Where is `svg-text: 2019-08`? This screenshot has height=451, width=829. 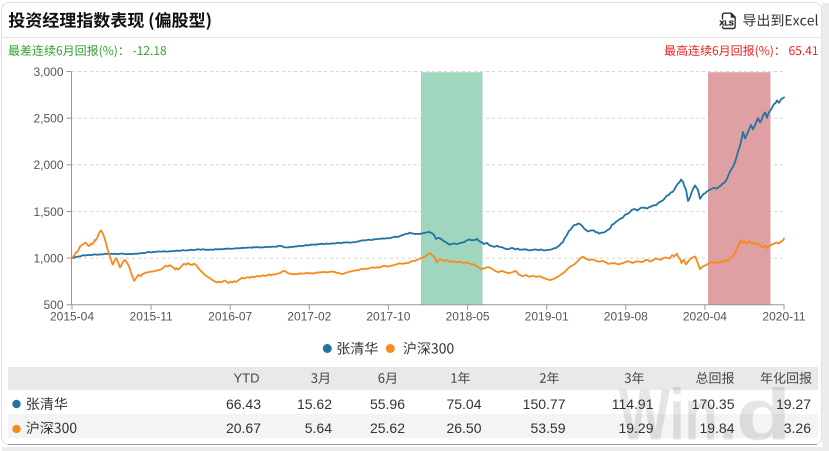 svg-text: 2019-08 is located at coordinates (626, 317).